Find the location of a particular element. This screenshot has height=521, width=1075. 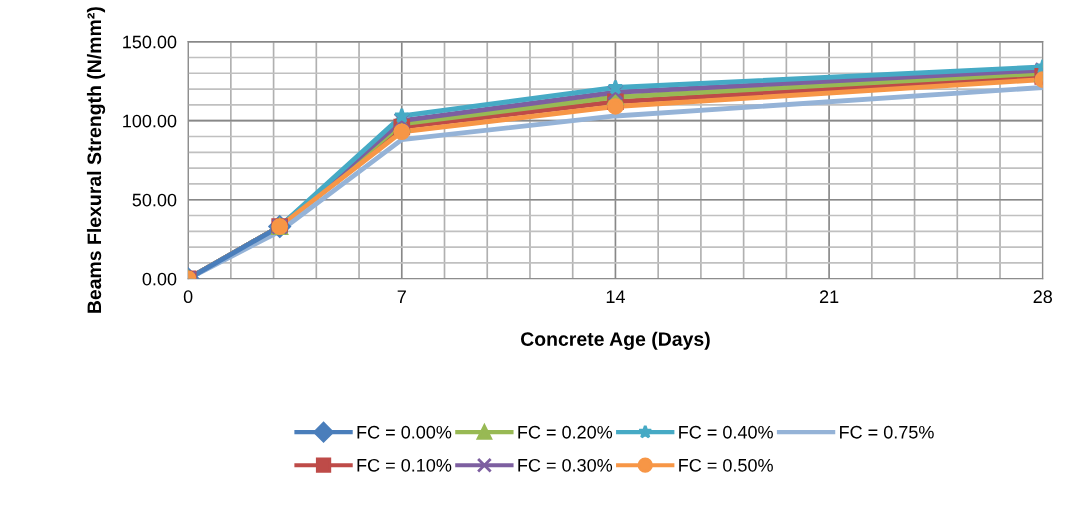

y-tick-label: 50.00 is located at coordinates (154, 200).